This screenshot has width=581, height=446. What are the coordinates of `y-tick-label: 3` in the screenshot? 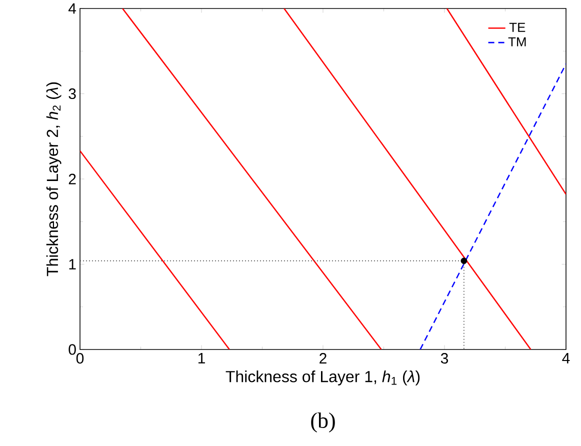 It's located at (72, 93).